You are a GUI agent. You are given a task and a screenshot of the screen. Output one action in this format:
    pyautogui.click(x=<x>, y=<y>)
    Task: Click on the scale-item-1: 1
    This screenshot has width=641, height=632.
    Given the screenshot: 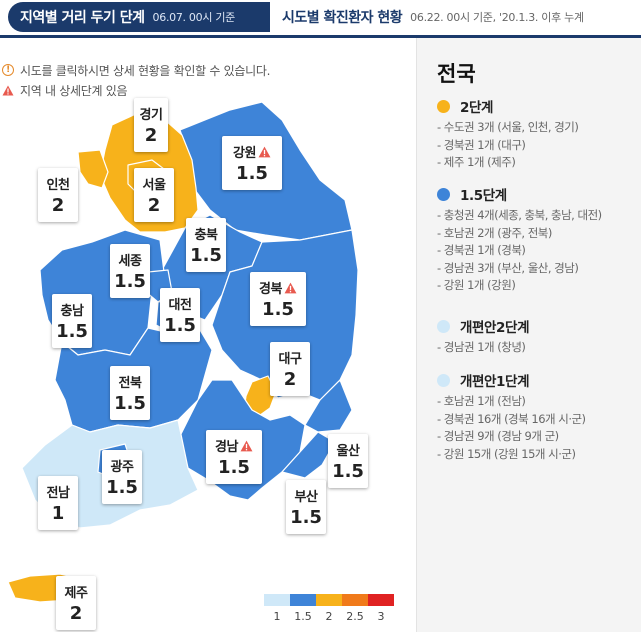 What is the action you would take?
    pyautogui.click(x=277, y=608)
    